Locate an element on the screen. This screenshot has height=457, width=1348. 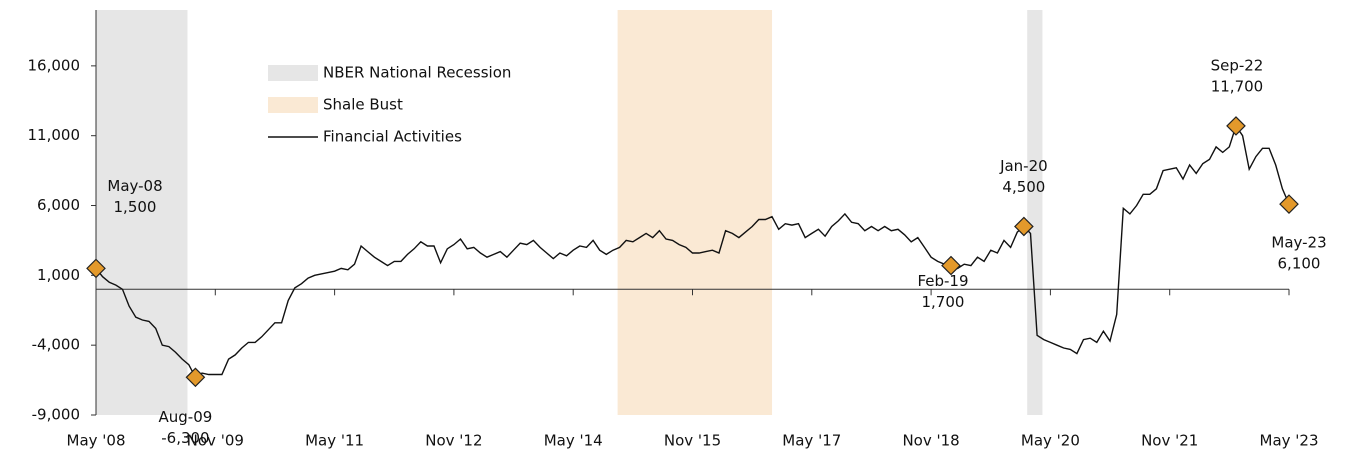
x-tick-label: Nov '12 is located at coordinates (453, 441).